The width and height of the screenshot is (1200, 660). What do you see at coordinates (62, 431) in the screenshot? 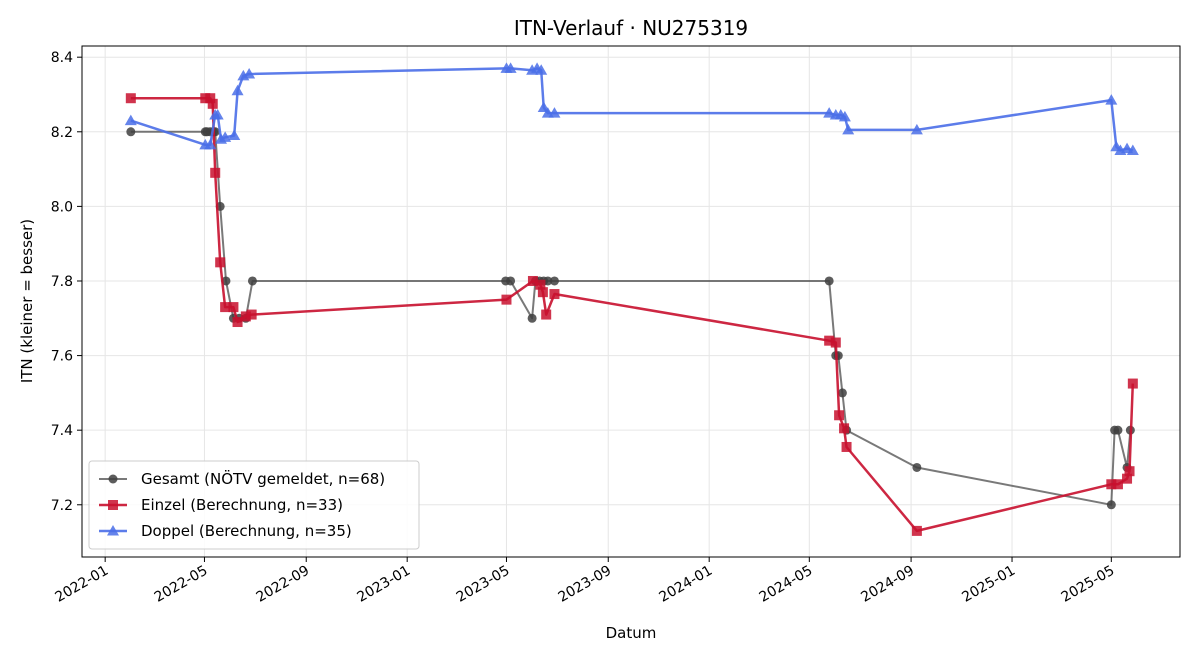
I see `y-tick-label: 7.4` at bounding box center [62, 431].